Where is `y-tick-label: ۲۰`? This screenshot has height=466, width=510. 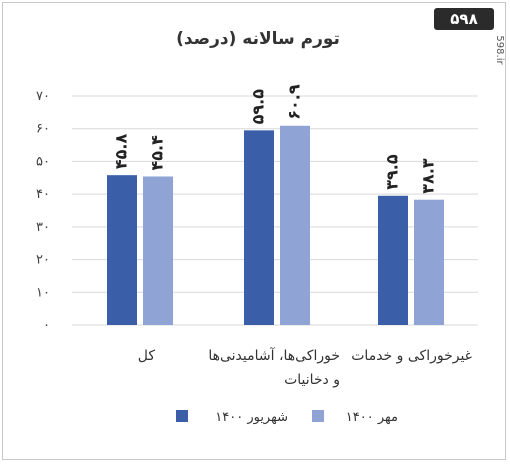
y-tick-label: ۲۰ is located at coordinates (43, 260).